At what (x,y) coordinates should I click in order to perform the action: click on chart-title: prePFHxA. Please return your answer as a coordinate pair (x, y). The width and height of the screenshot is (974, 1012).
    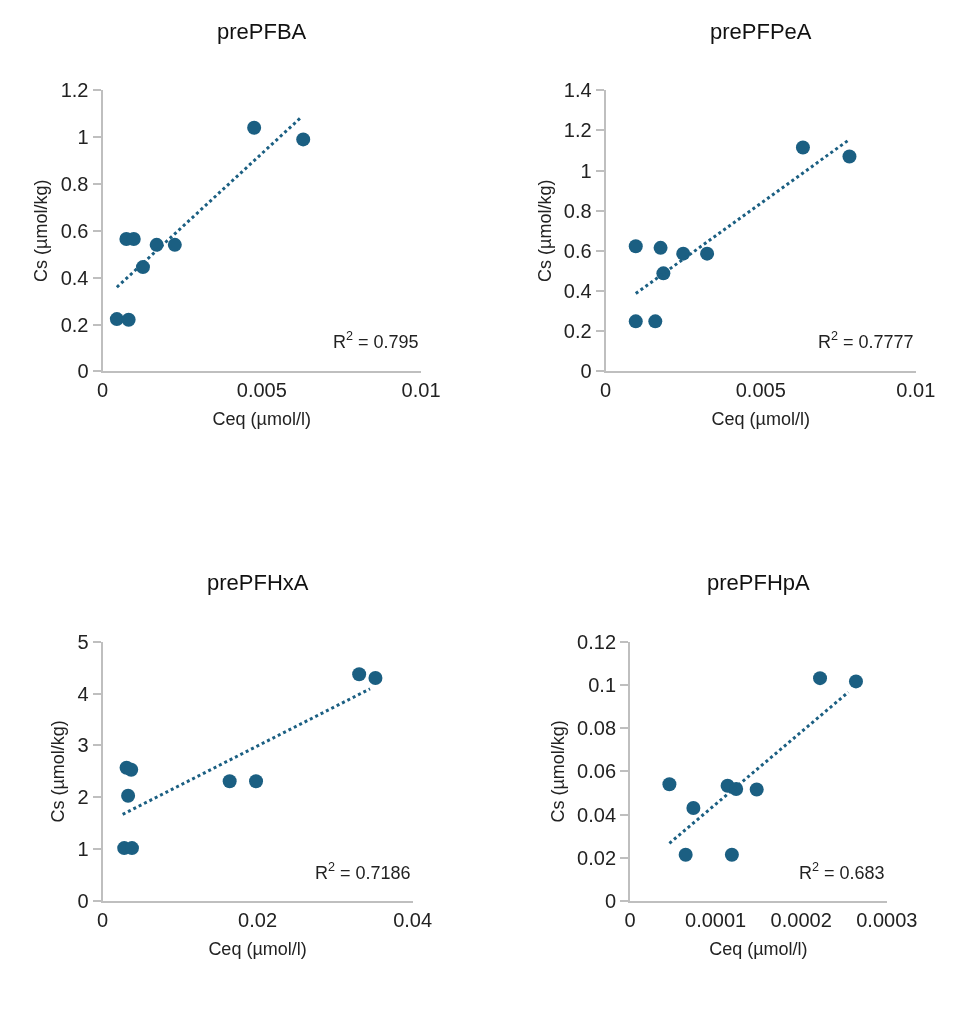
    Looking at the image, I should click on (258, 582).